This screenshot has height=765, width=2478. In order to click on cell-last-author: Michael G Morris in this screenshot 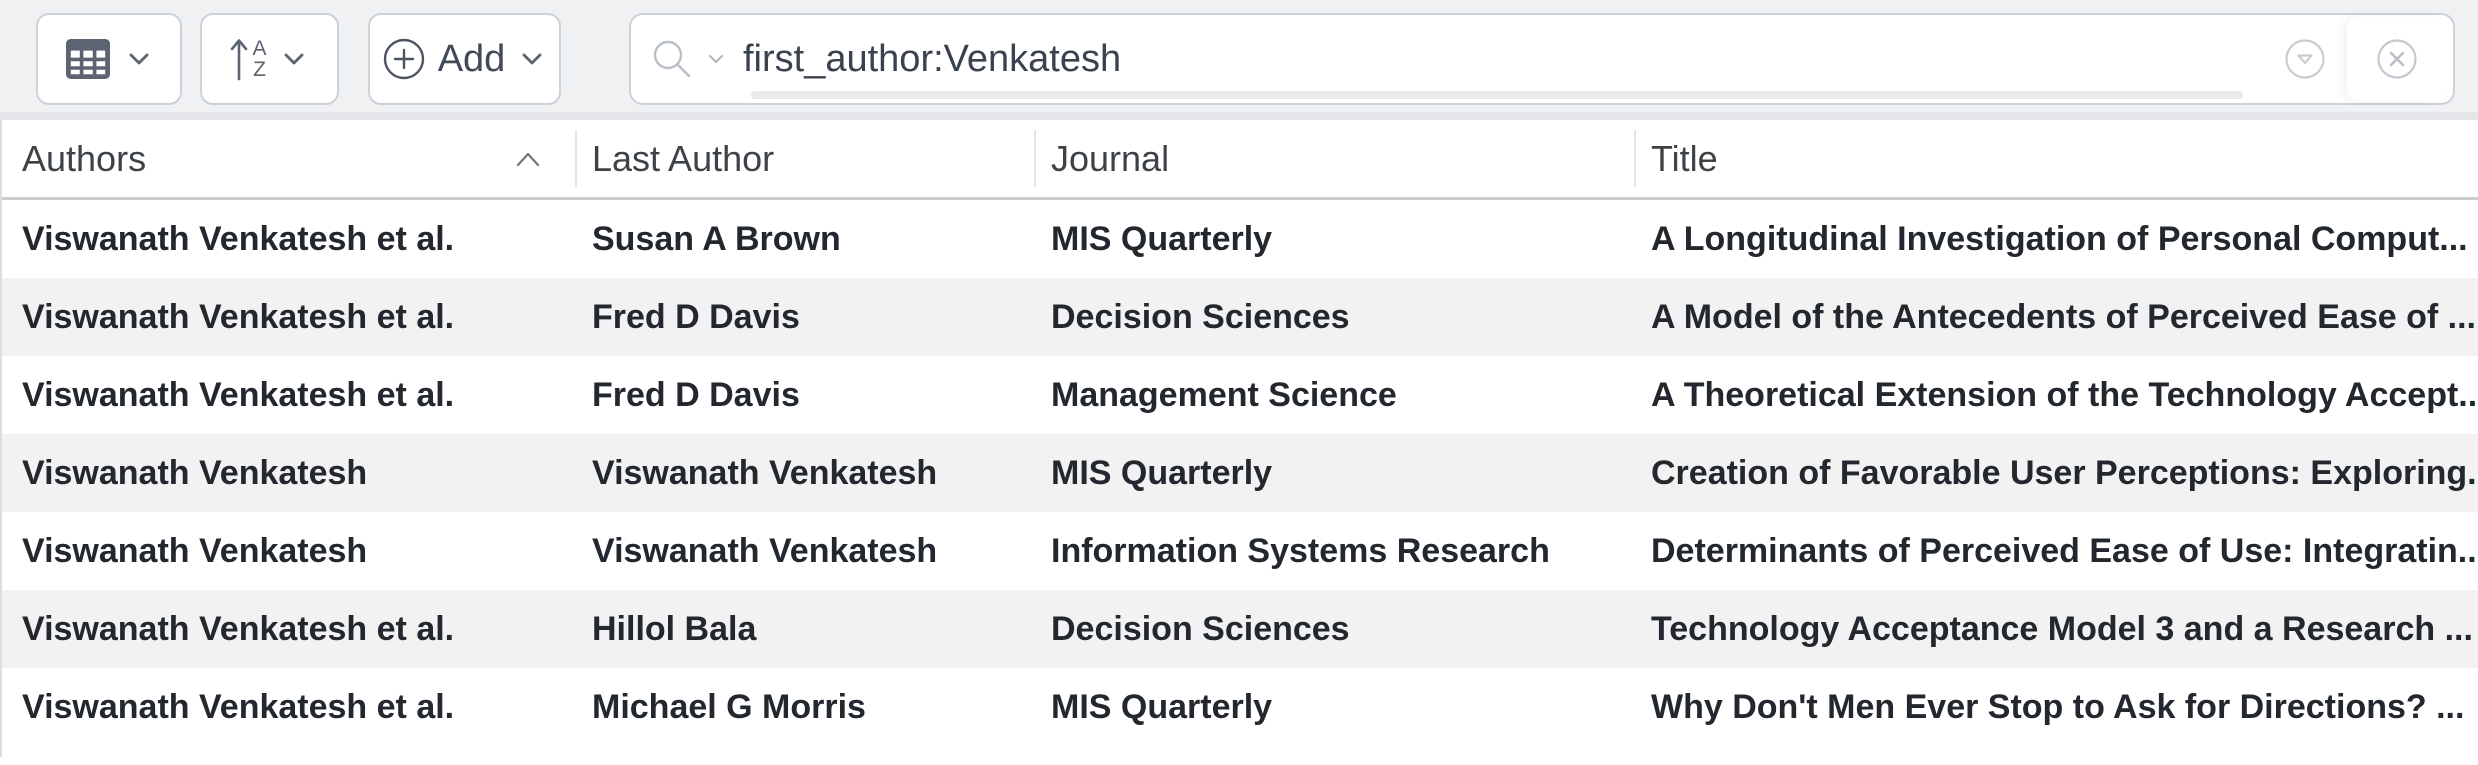, I will do `click(729, 706)`.